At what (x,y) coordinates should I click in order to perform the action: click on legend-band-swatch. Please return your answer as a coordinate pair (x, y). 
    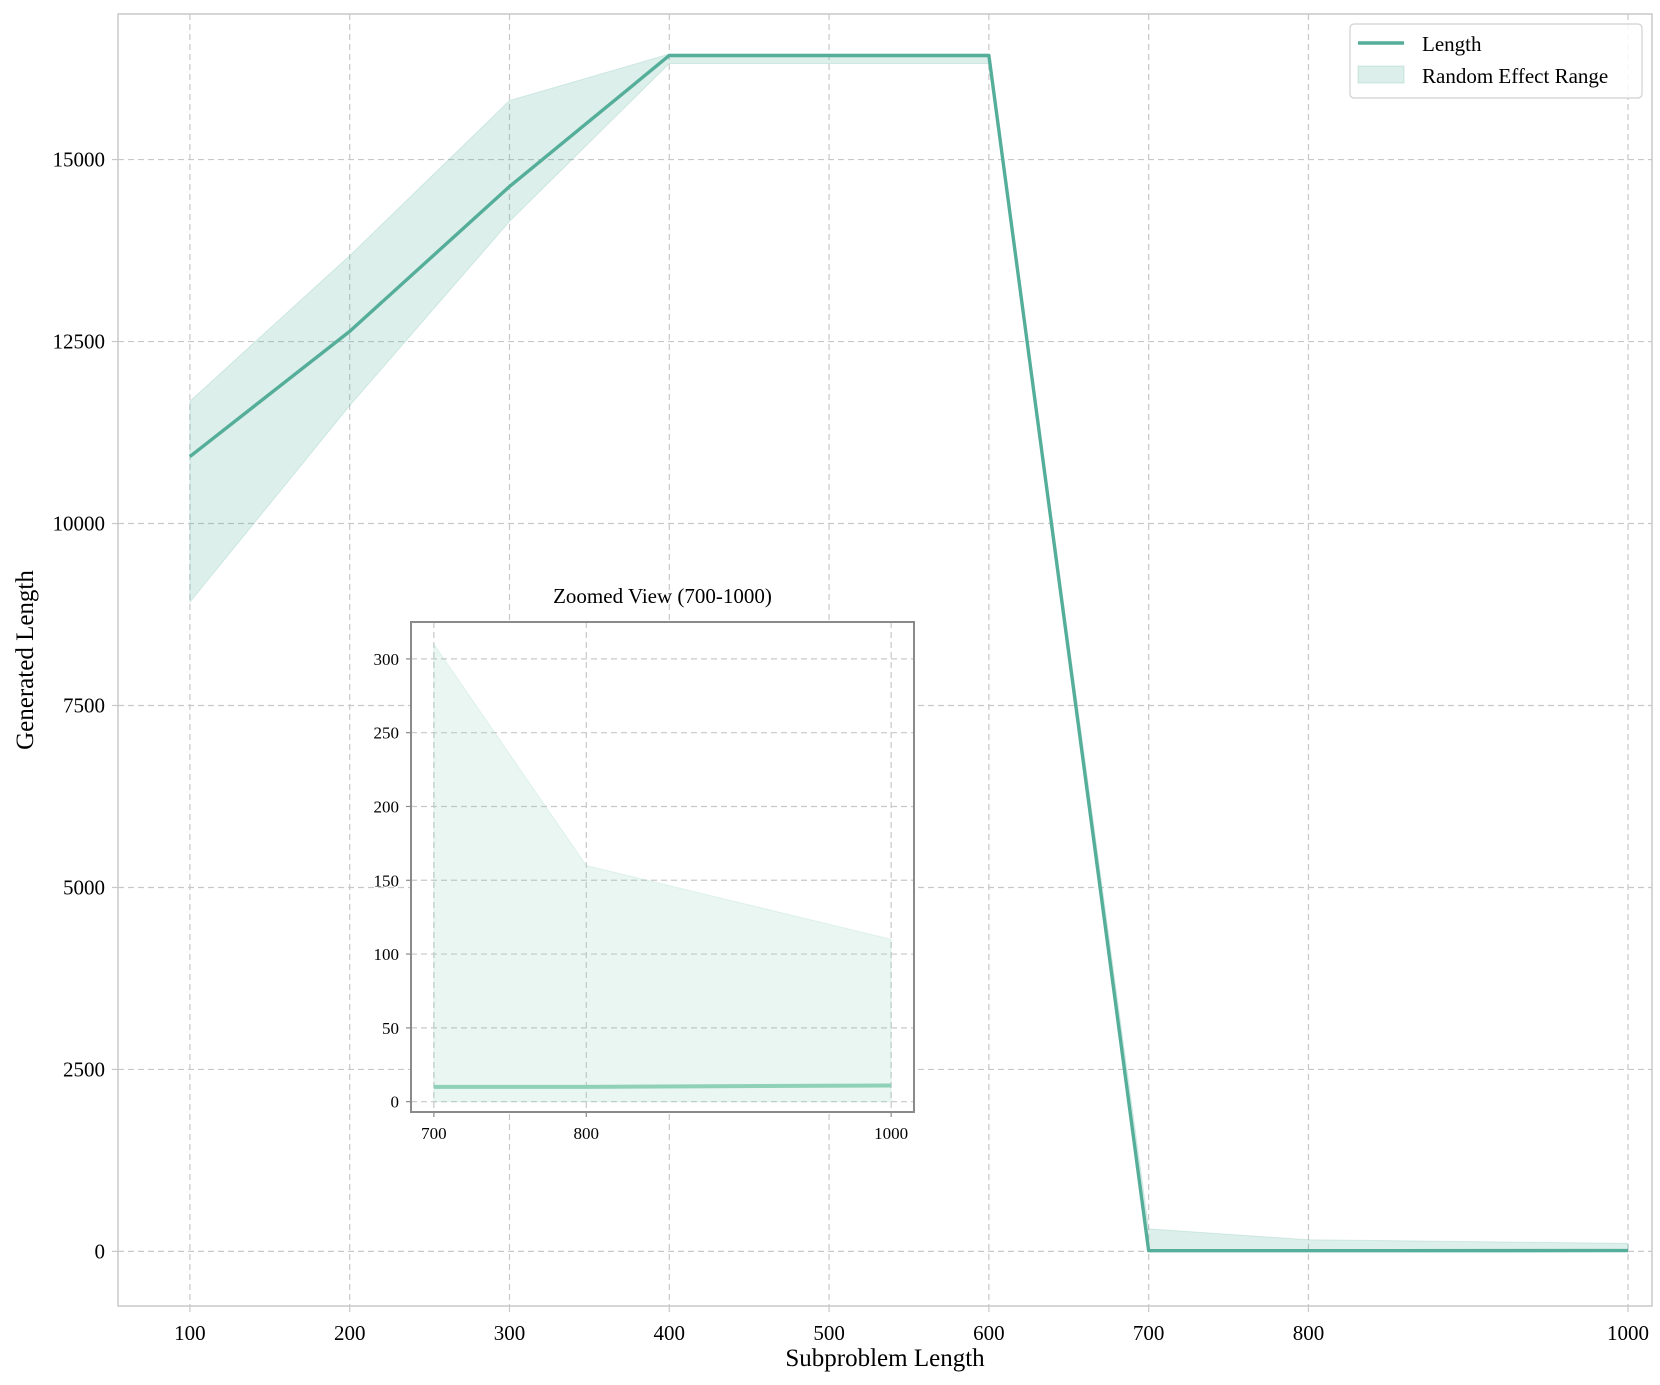
    Looking at the image, I should click on (1381, 74).